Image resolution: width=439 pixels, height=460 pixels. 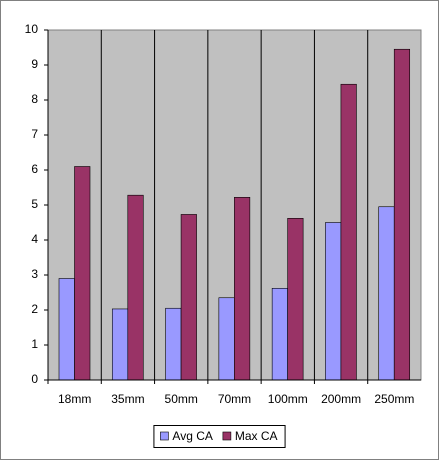 What do you see at coordinates (34, 169) in the screenshot?
I see `y-tick-label: 6` at bounding box center [34, 169].